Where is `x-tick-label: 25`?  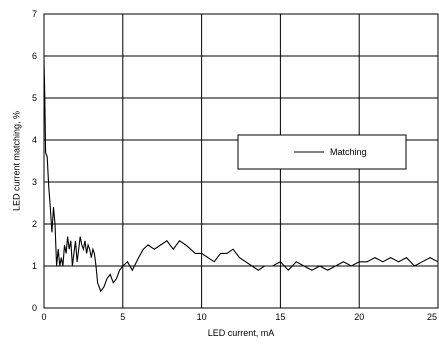
x-tick-label: 25 is located at coordinates (432, 317).